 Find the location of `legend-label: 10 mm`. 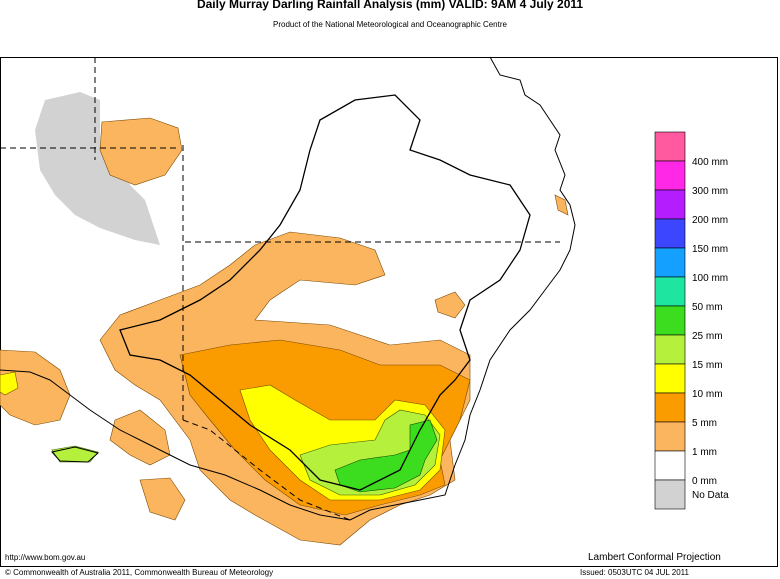

legend-label: 10 mm is located at coordinates (707, 394).